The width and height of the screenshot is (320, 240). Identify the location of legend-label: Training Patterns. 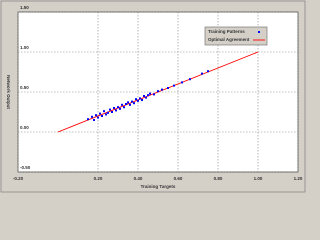
(226, 31).